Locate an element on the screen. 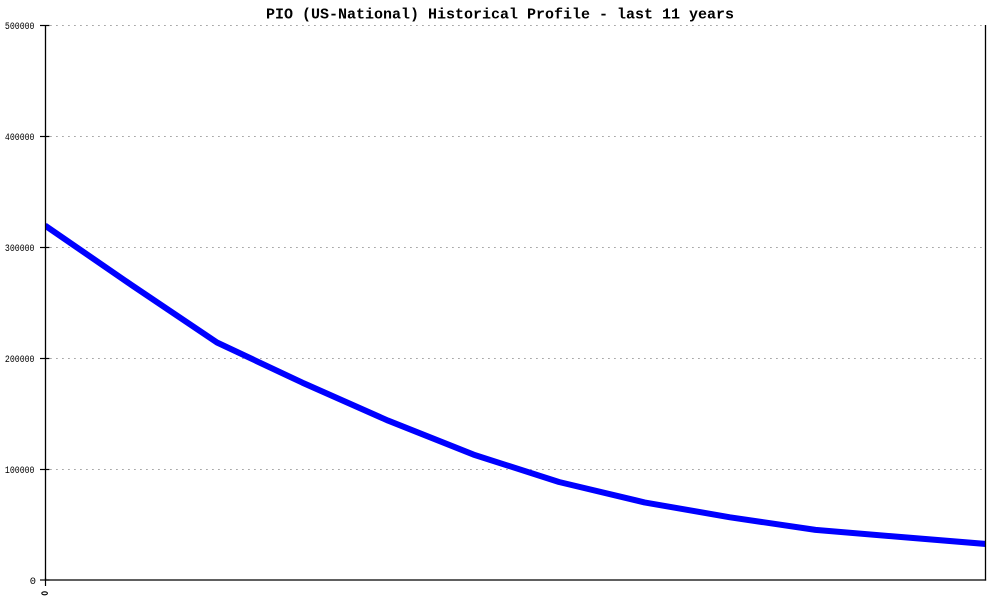 This screenshot has width=1000, height=600. svg-text: 200000 is located at coordinates (20, 360).